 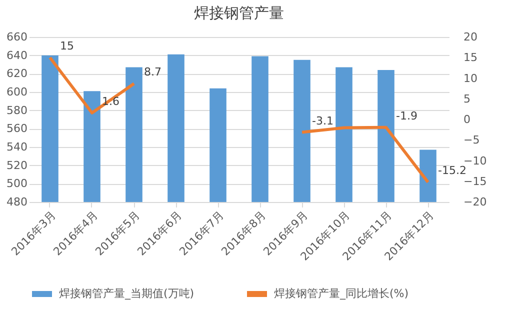 I want to click on y2-tick-label: −5, so click(x=472, y=140).